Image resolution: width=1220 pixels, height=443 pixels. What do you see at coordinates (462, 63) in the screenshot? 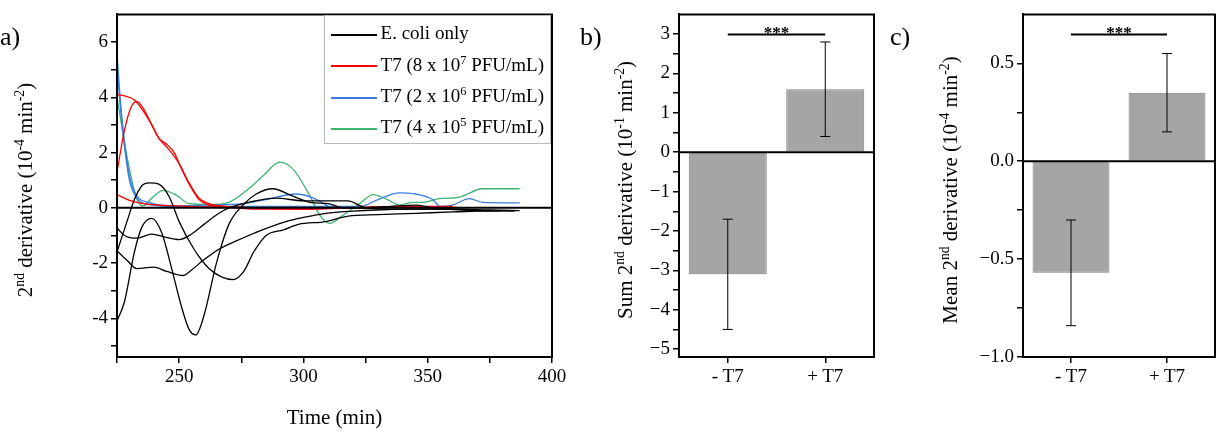
I see `legend-label: T7 (8 x 10$^{7}$ PFU/mL)` at bounding box center [462, 63].